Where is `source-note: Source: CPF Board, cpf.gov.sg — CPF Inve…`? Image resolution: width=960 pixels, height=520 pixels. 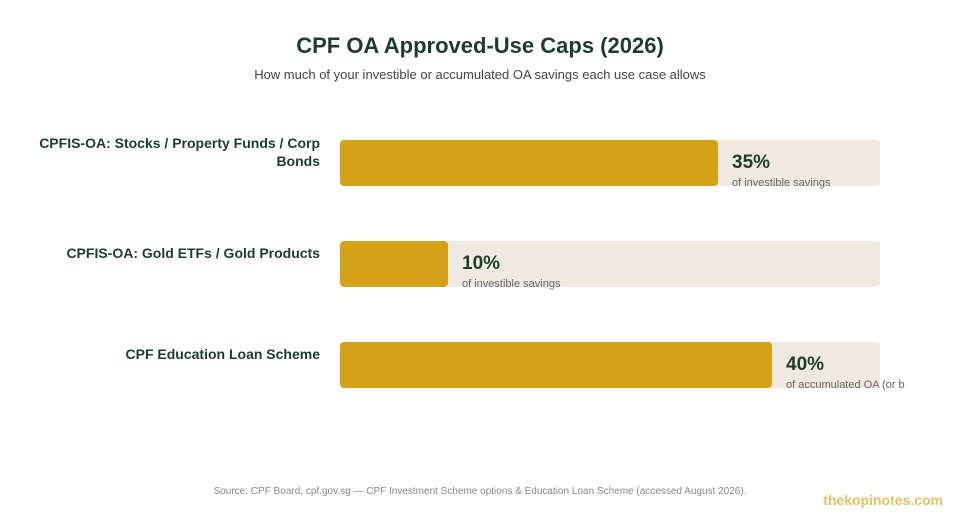 source-note: Source: CPF Board, cpf.gov.sg — CPF Inve… is located at coordinates (480, 491).